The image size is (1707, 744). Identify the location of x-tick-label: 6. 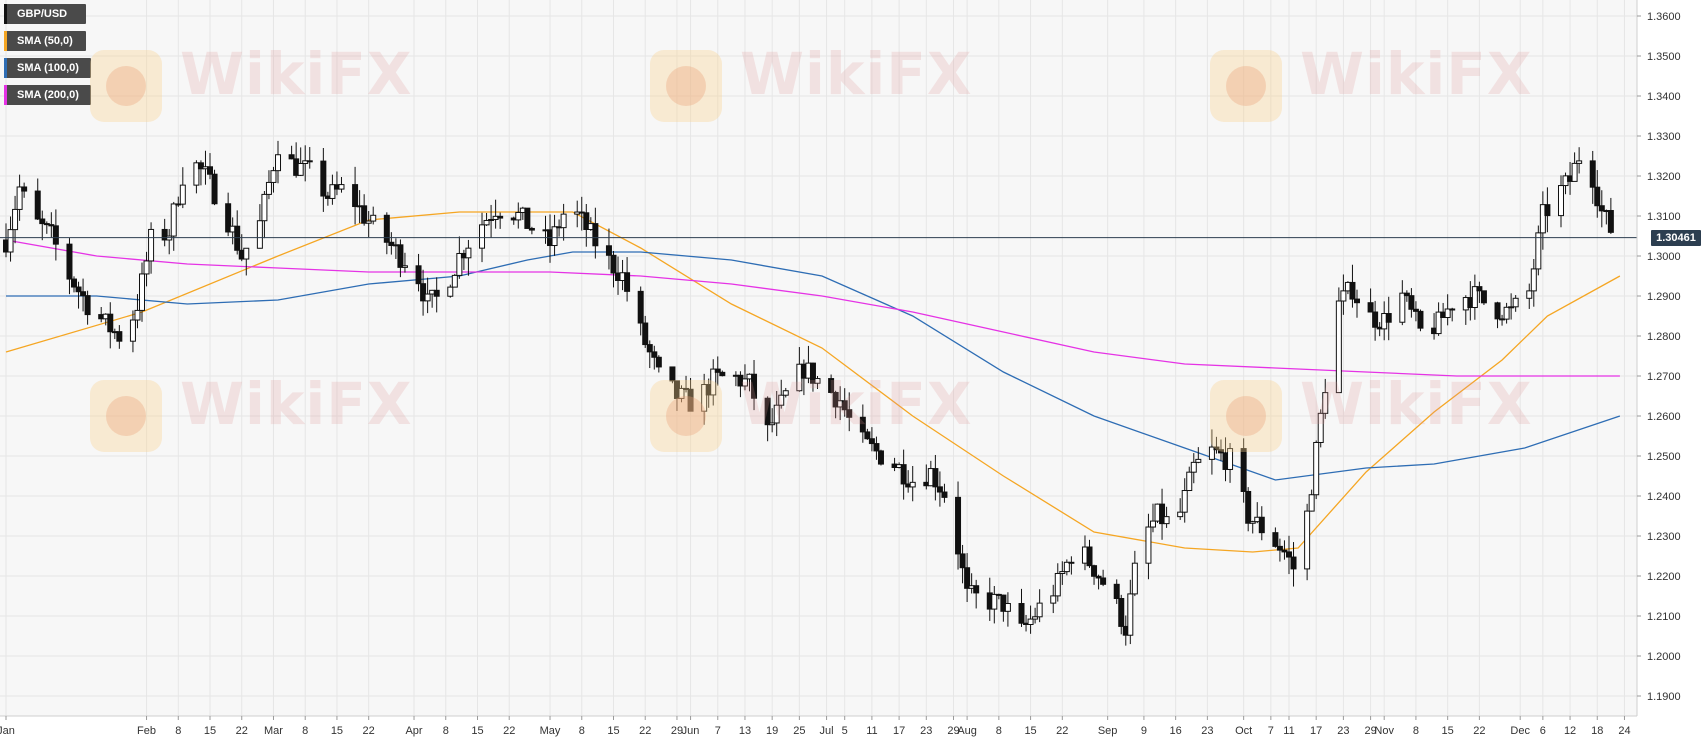
(1543, 731).